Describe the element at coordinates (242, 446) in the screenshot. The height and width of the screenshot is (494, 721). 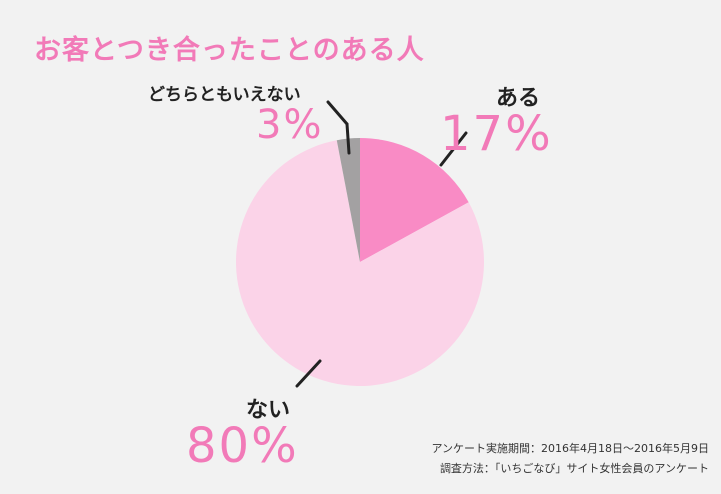
I see `slice-value-nai: 80%` at that location.